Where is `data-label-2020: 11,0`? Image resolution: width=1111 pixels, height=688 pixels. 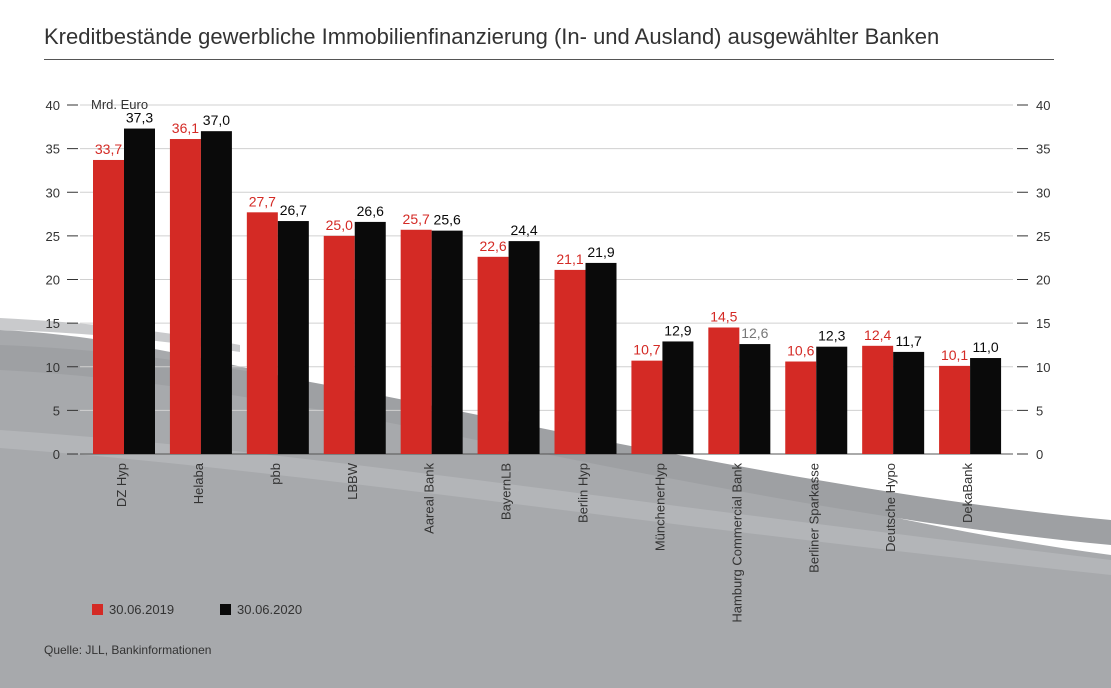 data-label-2020: 11,0 is located at coordinates (985, 347).